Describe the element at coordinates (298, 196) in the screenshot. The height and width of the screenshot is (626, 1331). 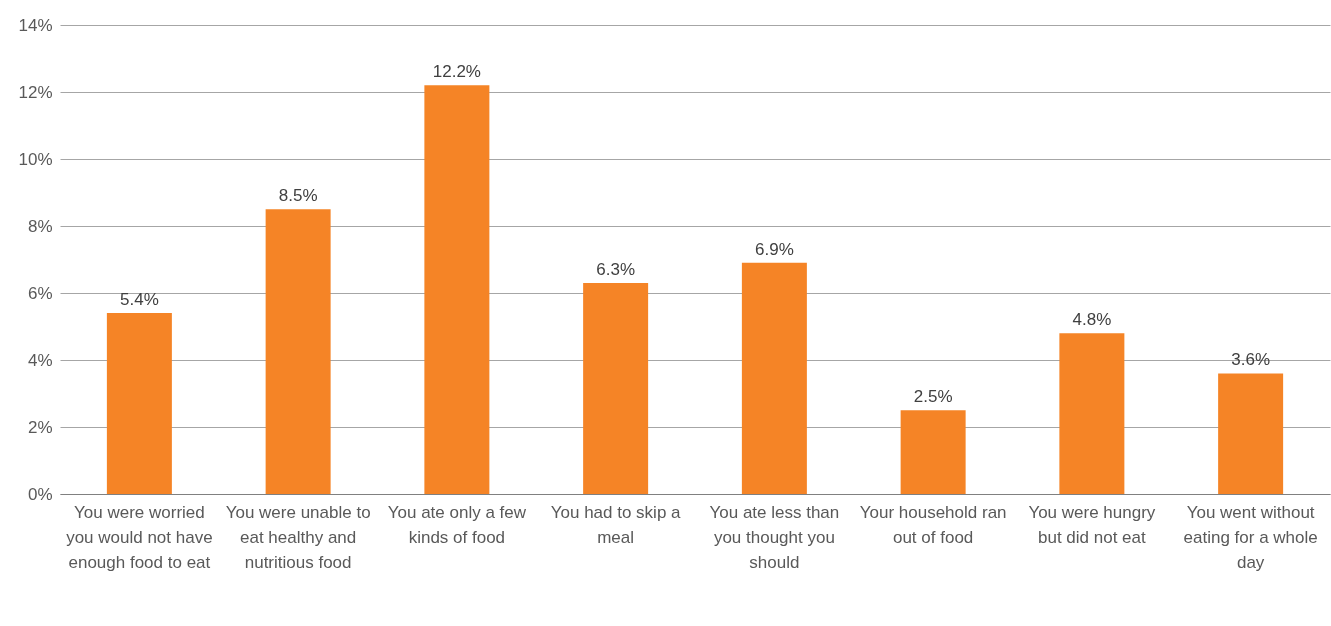
I see `data-label: 8.5%` at that location.